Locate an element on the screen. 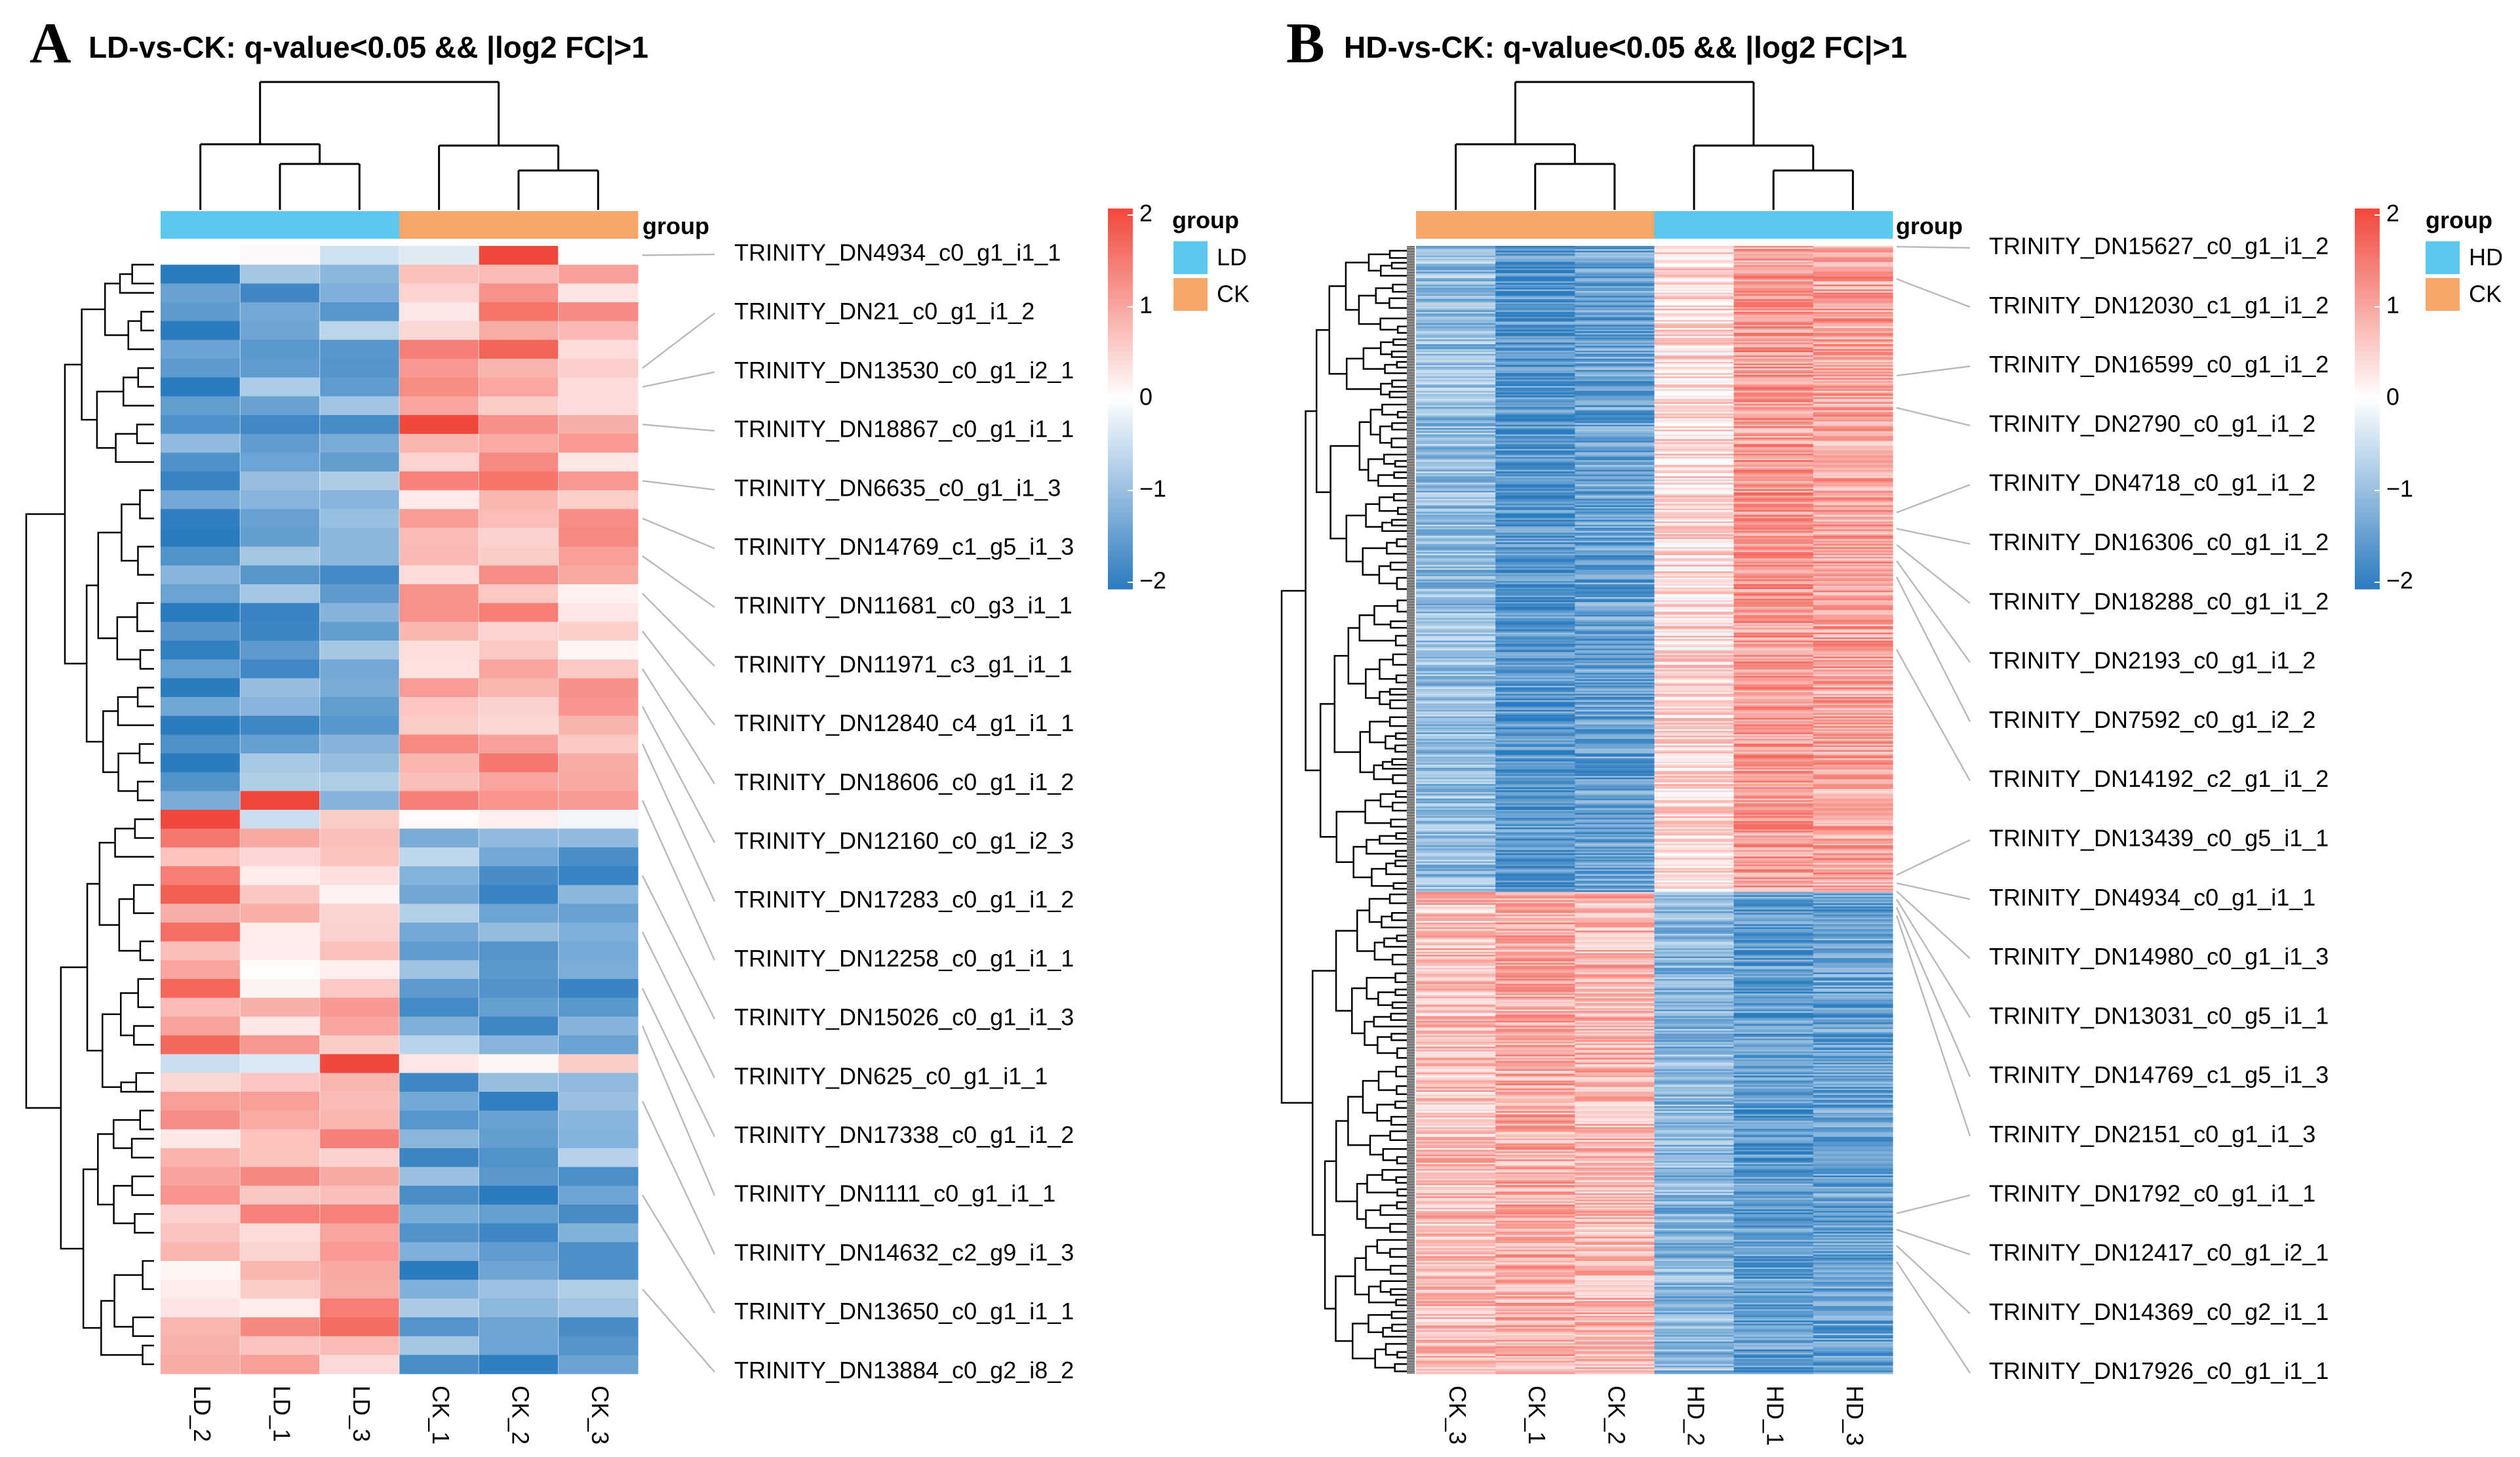  a-scale-step is located at coordinates (1120, 449).